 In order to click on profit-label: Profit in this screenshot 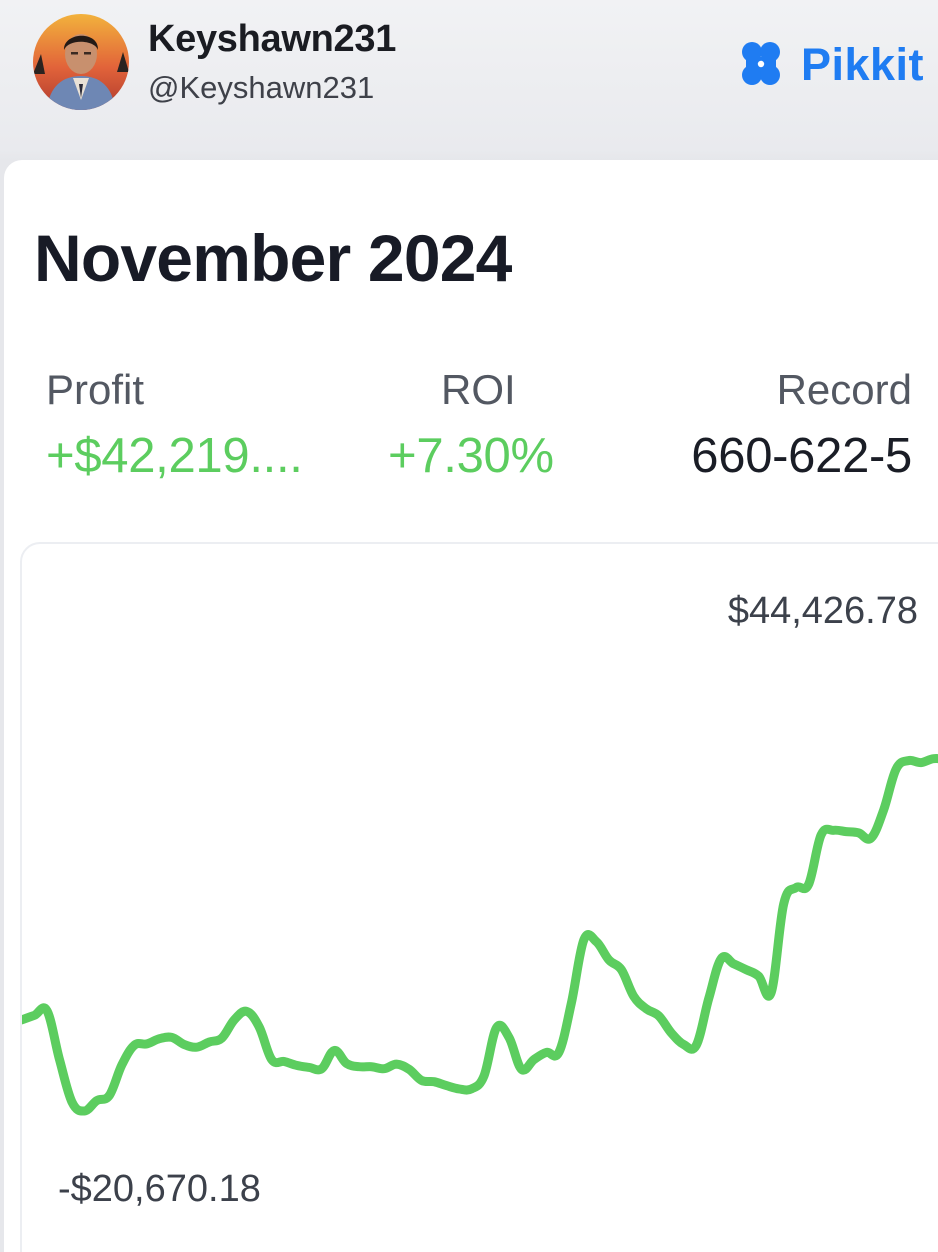, I will do `click(95, 389)`.